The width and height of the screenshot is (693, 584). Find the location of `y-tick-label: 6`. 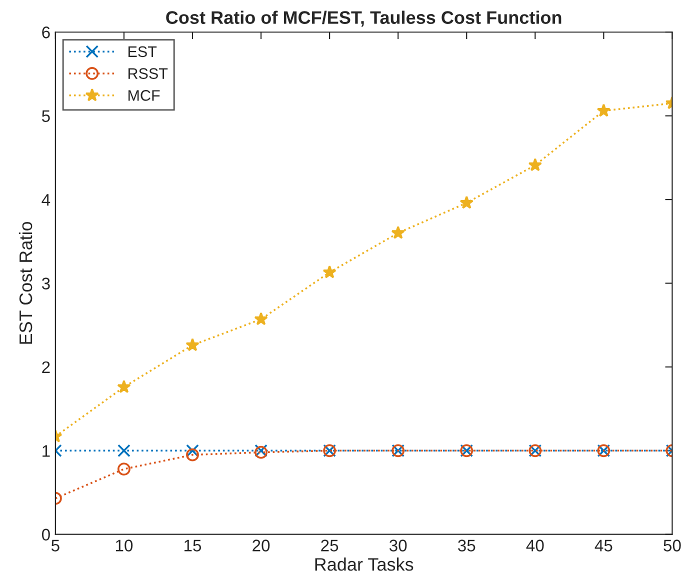

y-tick-label: 6 is located at coordinates (46, 32).